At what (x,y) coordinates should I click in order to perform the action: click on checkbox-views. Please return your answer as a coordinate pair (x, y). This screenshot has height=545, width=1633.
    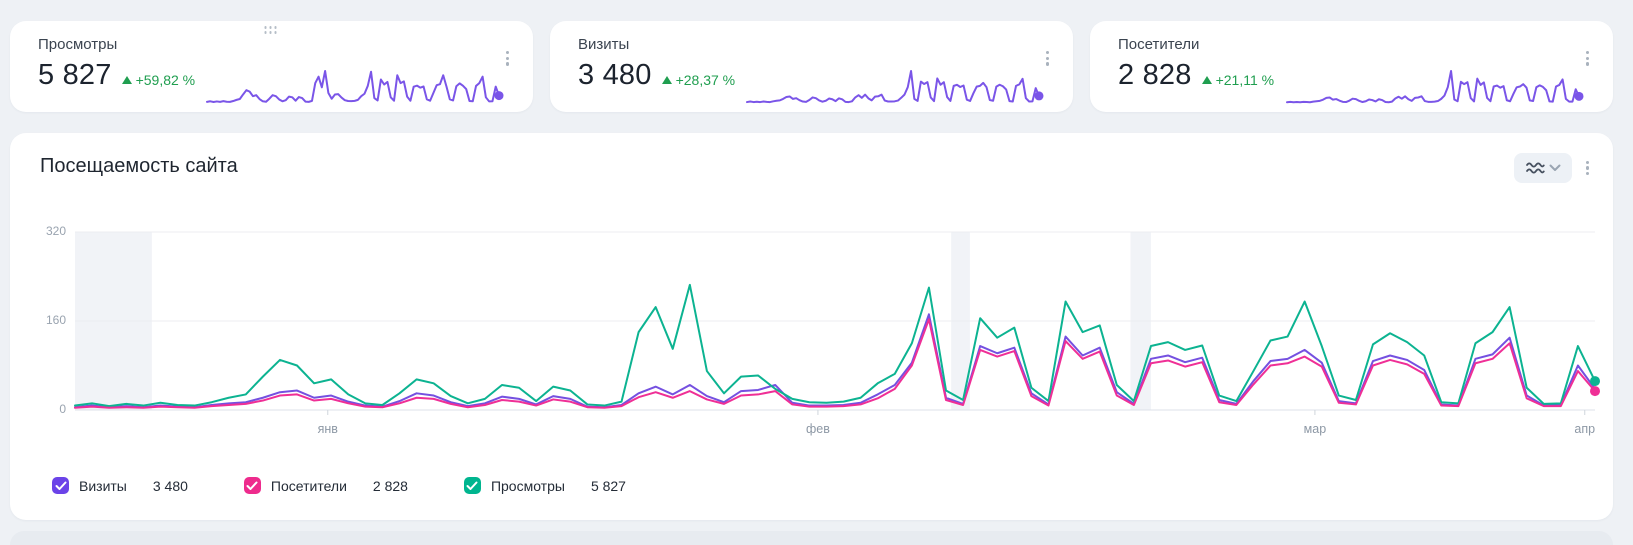
    Looking at the image, I should click on (472, 485).